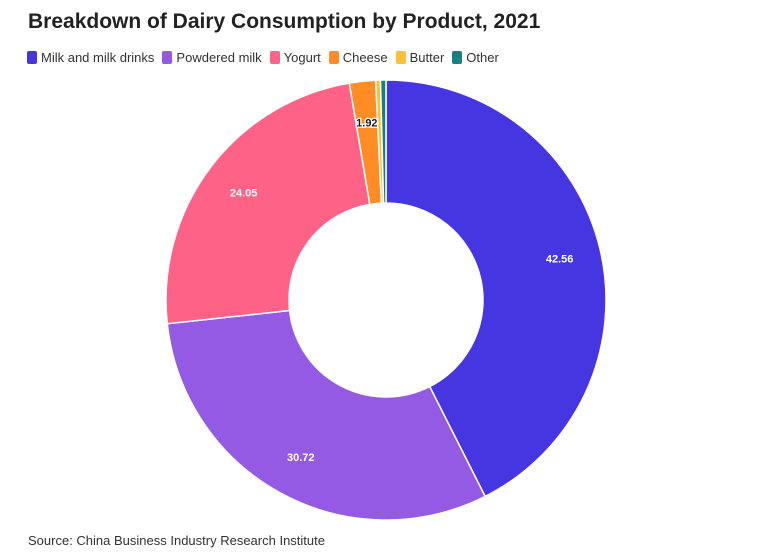  What do you see at coordinates (98, 57) in the screenshot?
I see `legend-label: Milk and milk drinks` at bounding box center [98, 57].